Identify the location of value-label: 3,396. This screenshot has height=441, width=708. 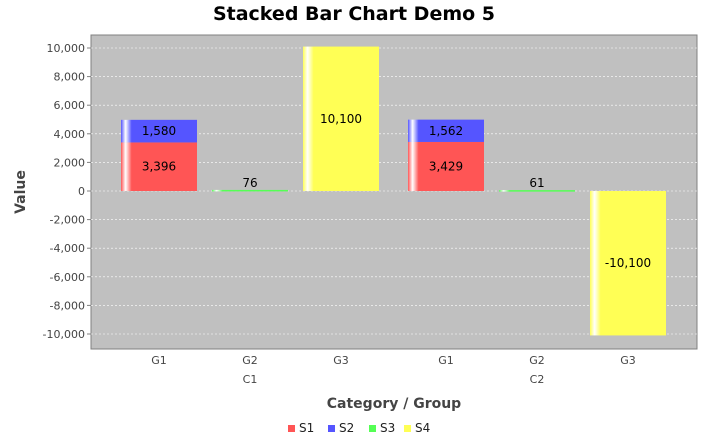
(159, 167).